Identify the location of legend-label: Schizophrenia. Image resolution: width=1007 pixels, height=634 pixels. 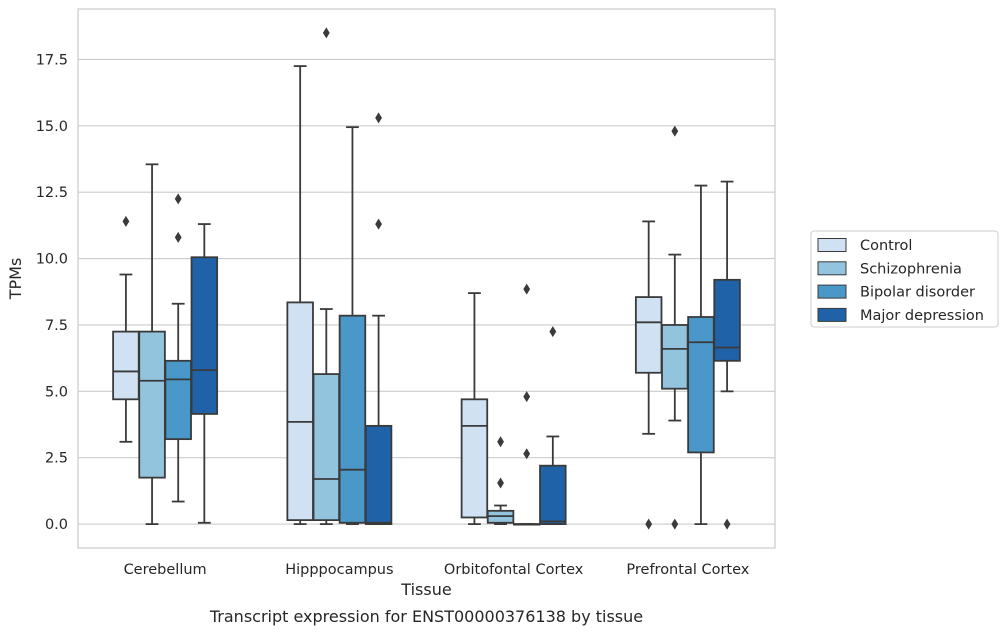
(911, 269).